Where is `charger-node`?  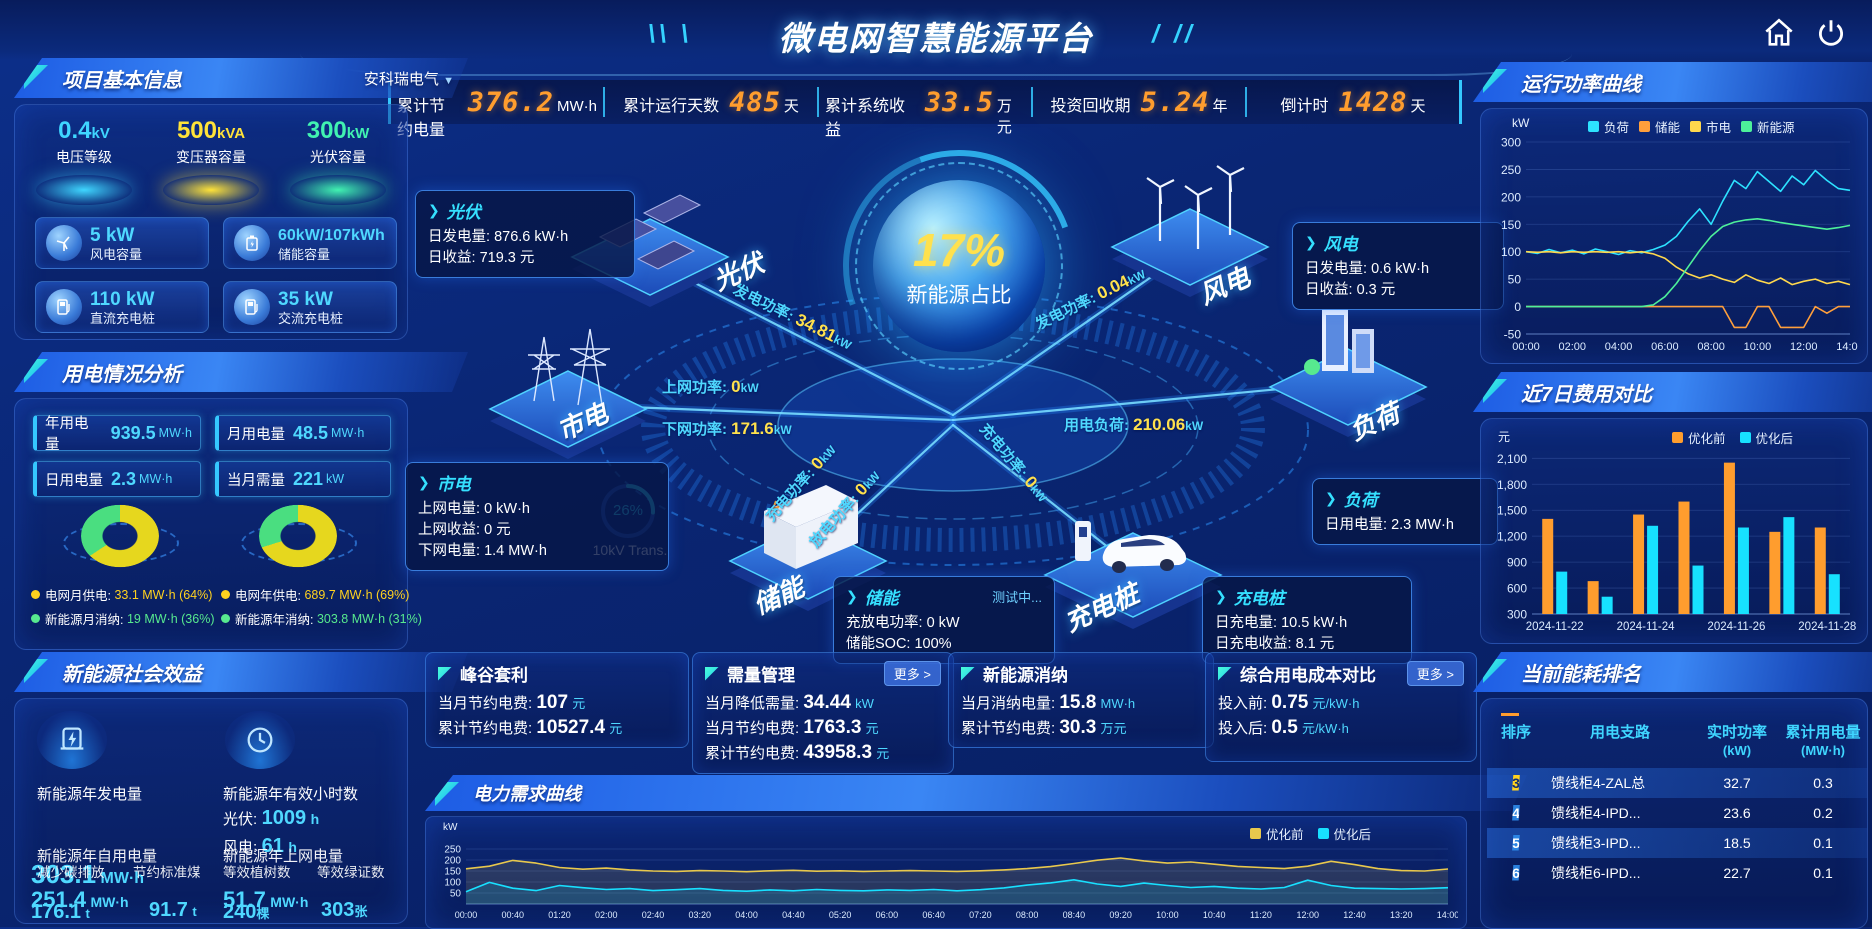 charger-node is located at coordinates (1133, 575).